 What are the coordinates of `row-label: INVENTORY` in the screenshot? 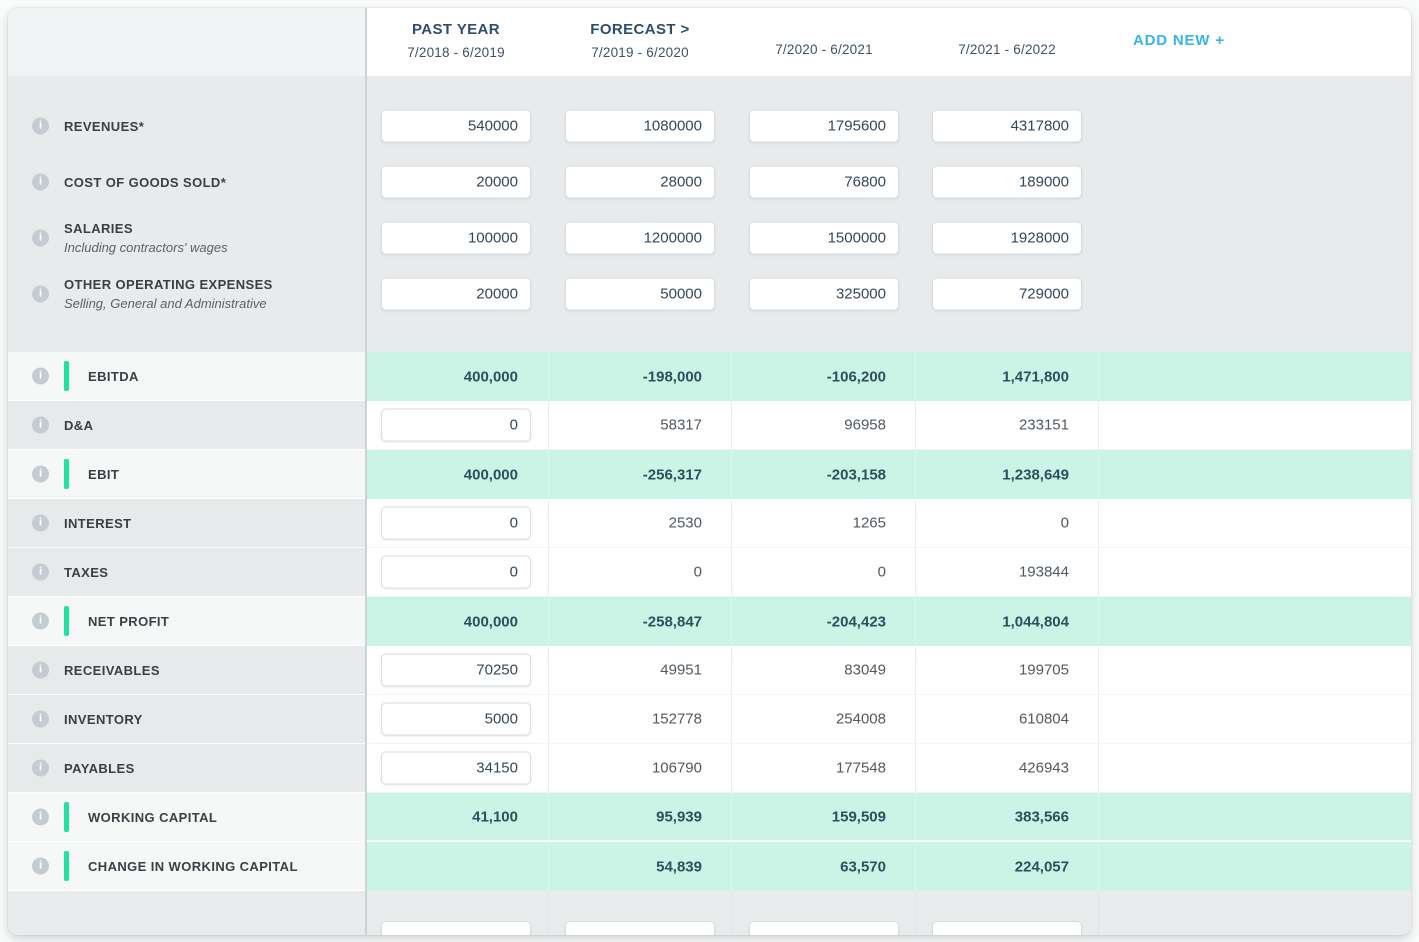 It's located at (103, 719).